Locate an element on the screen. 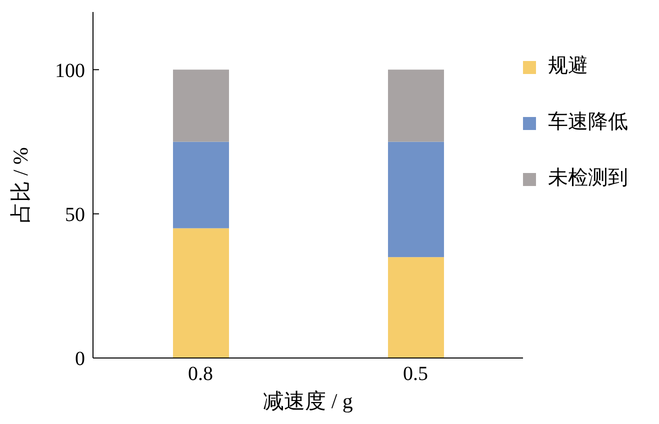  x-tick-label: 0.8 is located at coordinates (200, 374).